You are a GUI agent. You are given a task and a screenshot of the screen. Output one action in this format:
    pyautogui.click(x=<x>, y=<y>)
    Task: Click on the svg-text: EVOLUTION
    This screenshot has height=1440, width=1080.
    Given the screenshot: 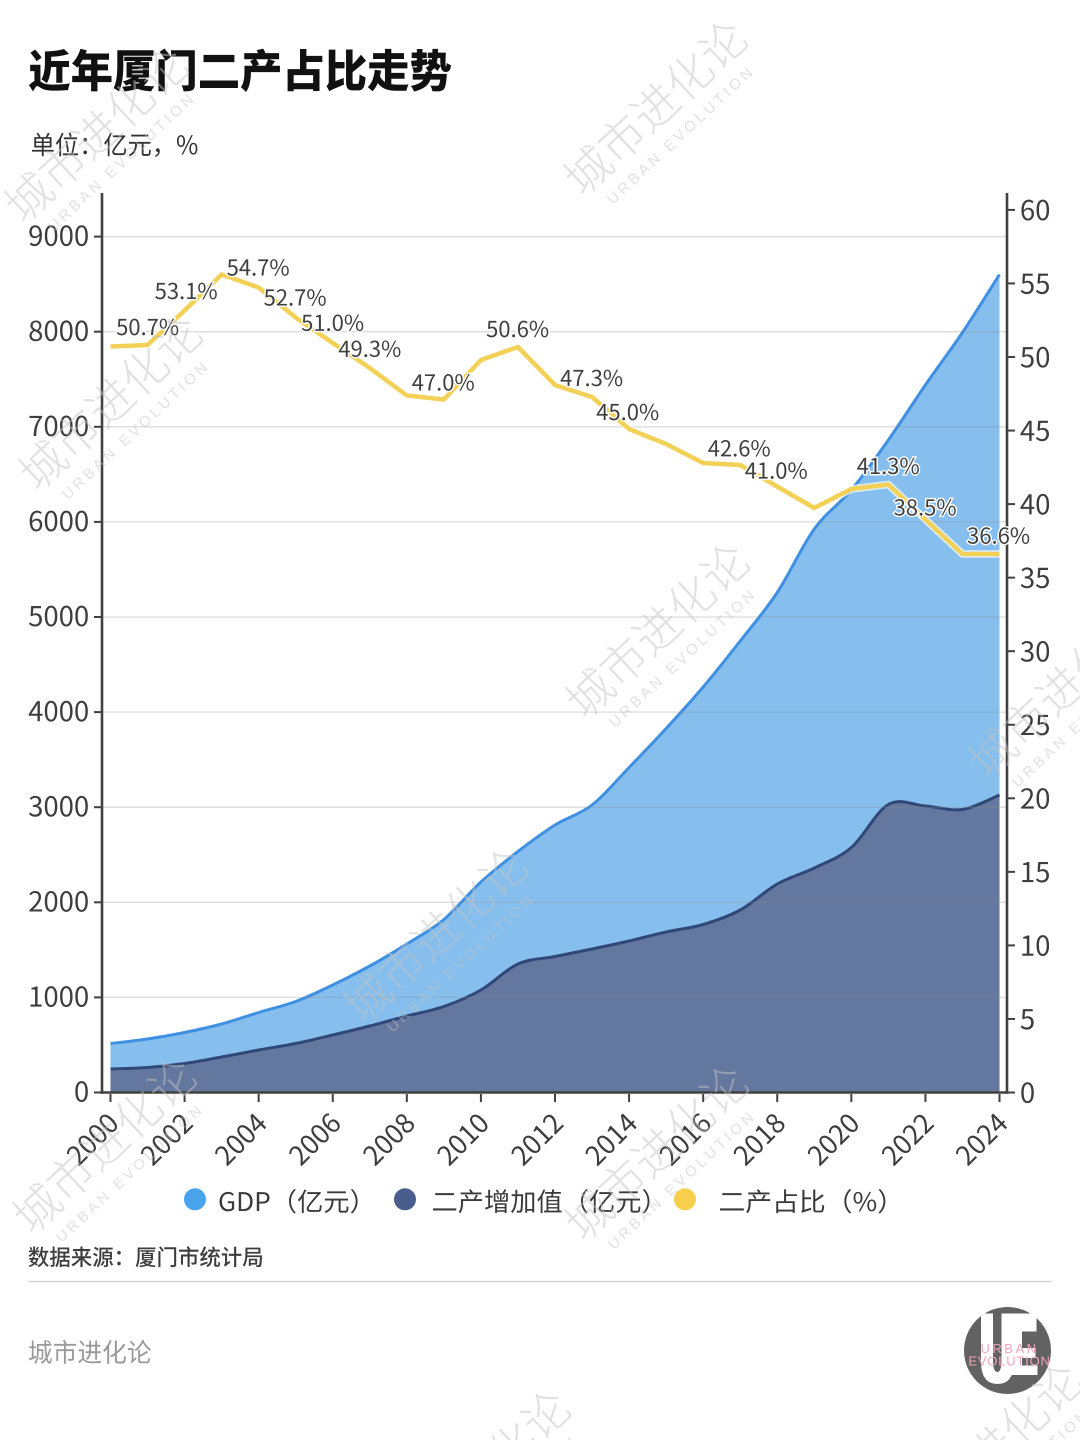 What is the action you would take?
    pyautogui.click(x=1009, y=1361)
    